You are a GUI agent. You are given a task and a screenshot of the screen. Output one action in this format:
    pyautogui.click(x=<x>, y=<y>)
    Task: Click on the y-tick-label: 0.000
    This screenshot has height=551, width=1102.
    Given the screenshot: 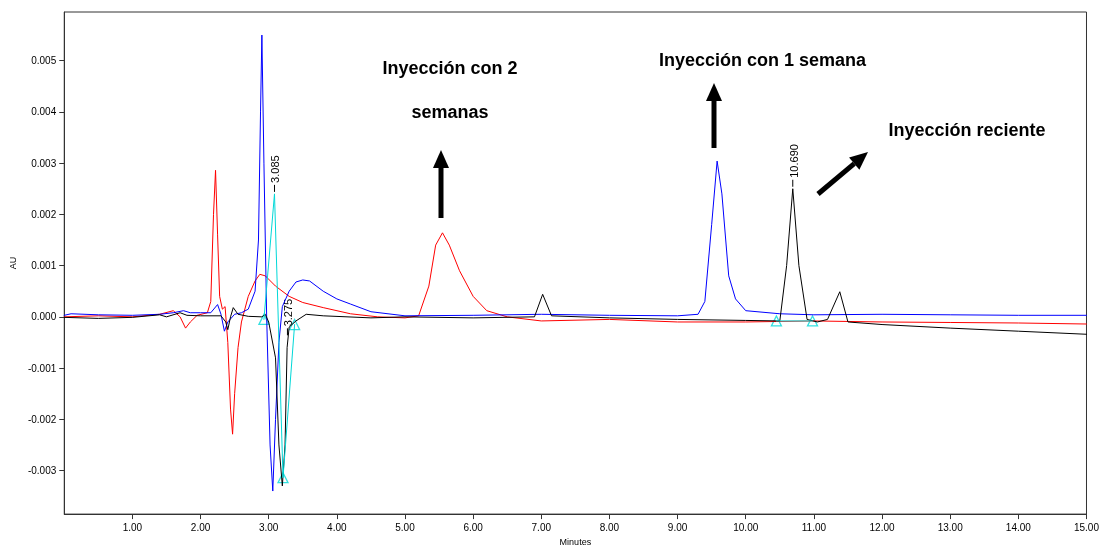 What is the action you would take?
    pyautogui.click(x=44, y=317)
    